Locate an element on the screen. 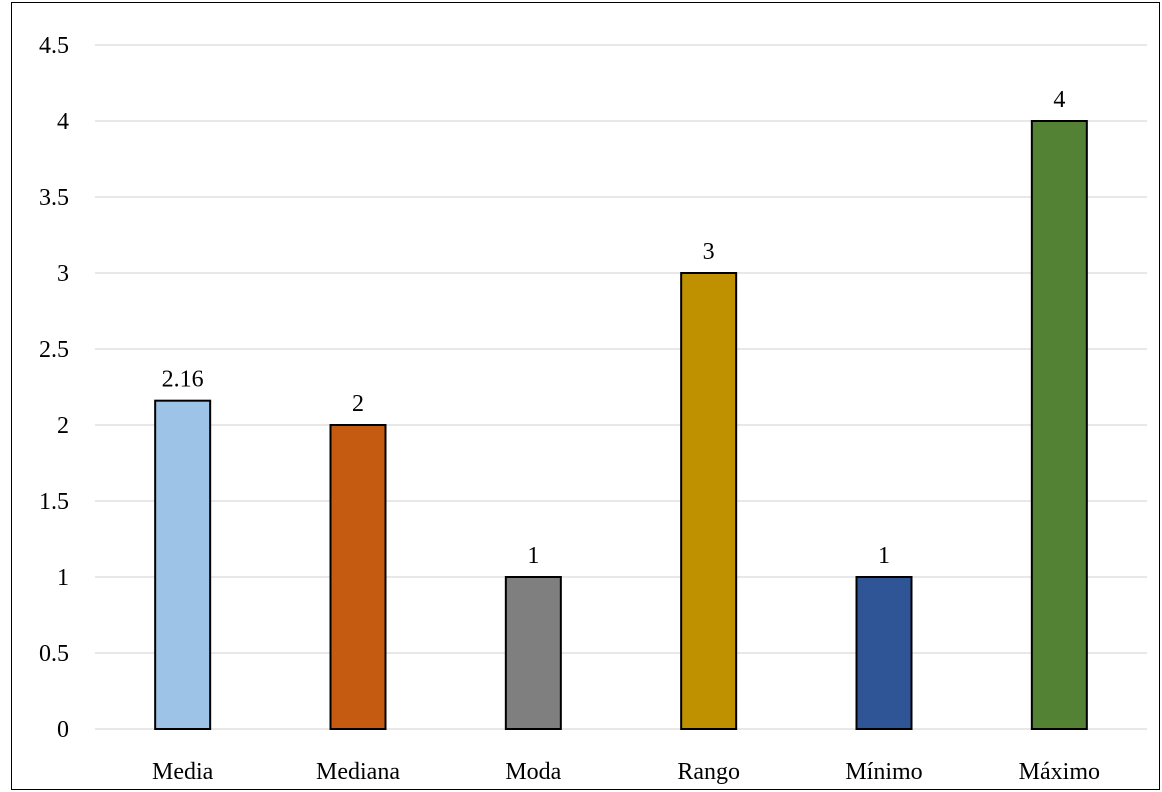 The height and width of the screenshot is (792, 1162). data-label: 2 is located at coordinates (358, 404).